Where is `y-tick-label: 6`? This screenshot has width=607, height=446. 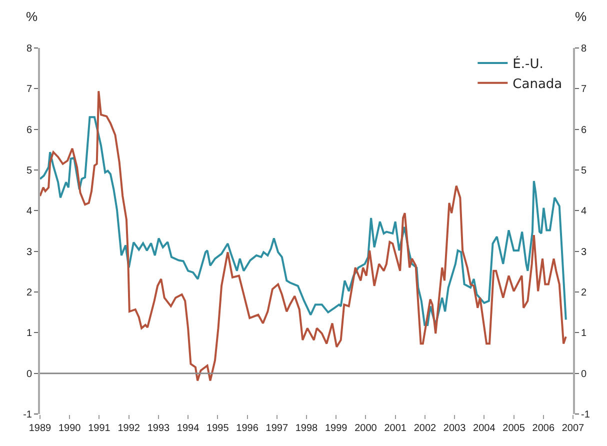 y-tick-label: 6 is located at coordinates (29, 130).